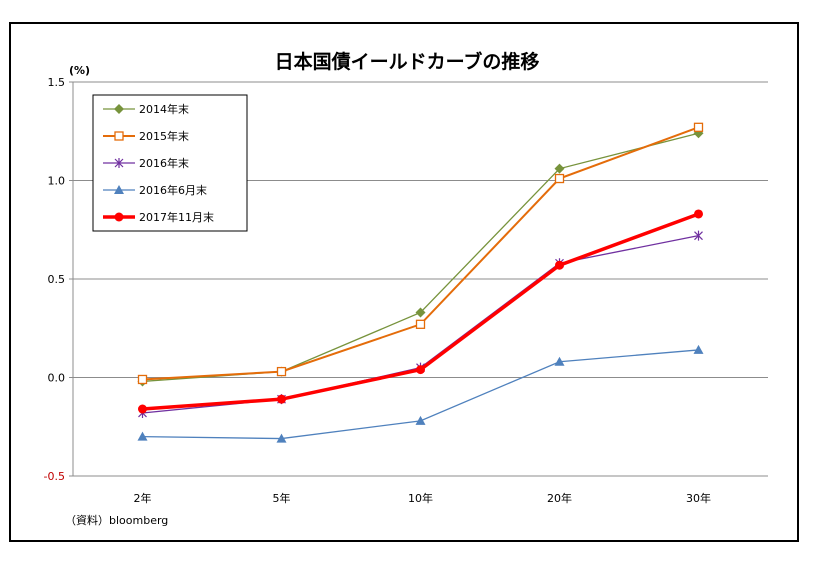 The image size is (814, 564). Describe the element at coordinates (79, 70) in the screenshot. I see `y-axis-unit: (%)` at that location.